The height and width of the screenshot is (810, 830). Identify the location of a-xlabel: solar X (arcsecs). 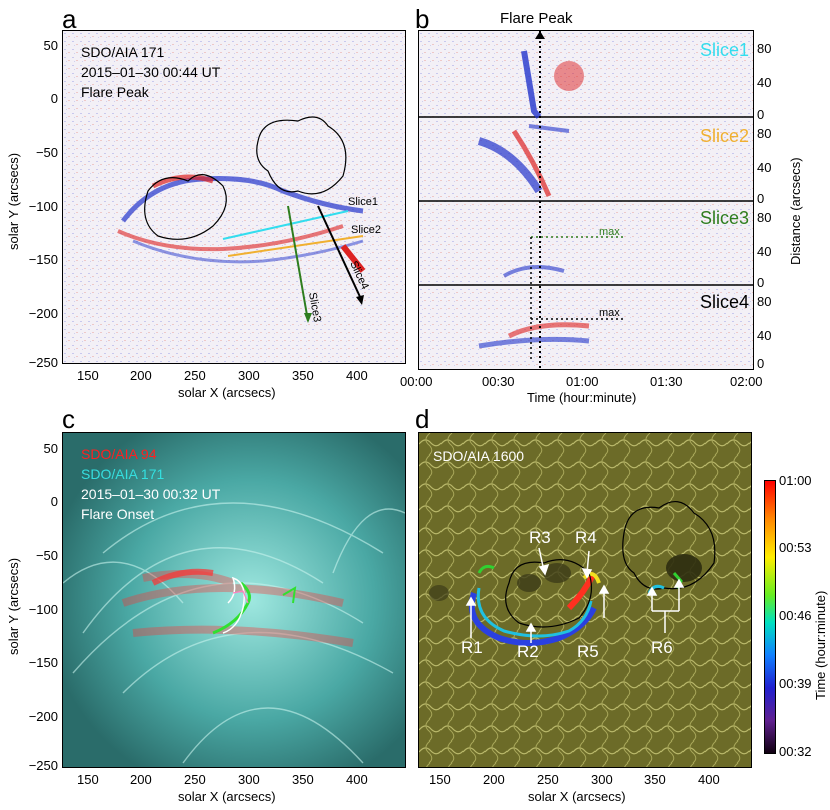
(227, 392).